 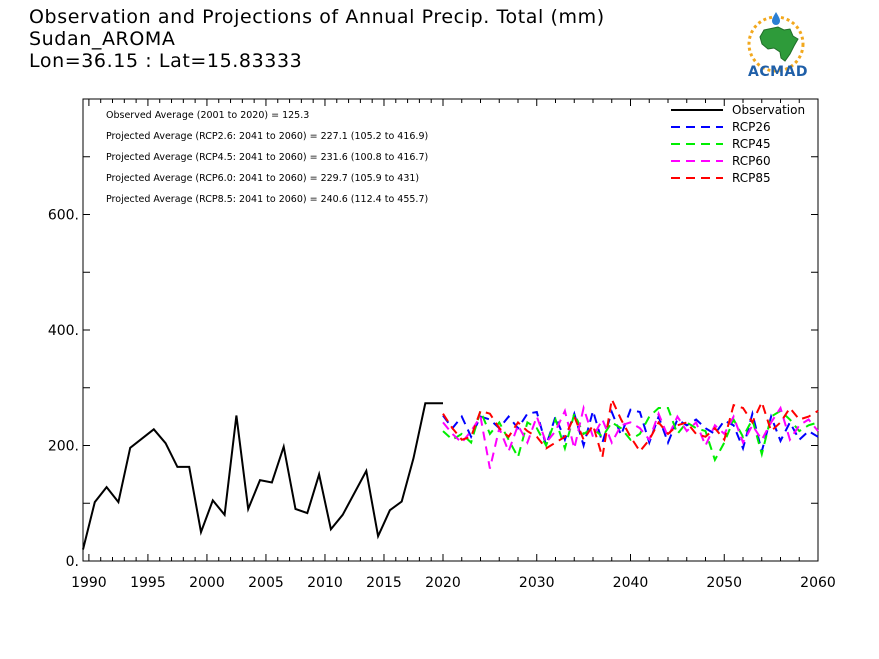 What do you see at coordinates (779, 44) in the screenshot?
I see `africa-map-shape` at bounding box center [779, 44].